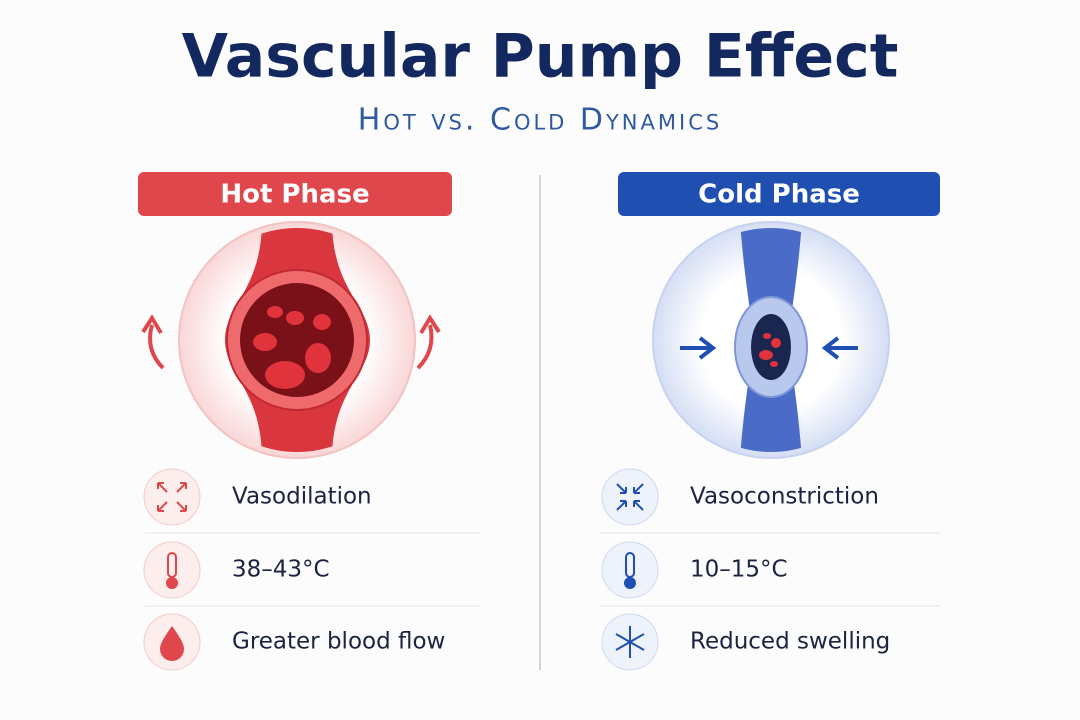 This screenshot has height=720, width=1080. I want to click on hot-items: Vasodilation 38–43°C Greater blood flow, so click(311, 569).